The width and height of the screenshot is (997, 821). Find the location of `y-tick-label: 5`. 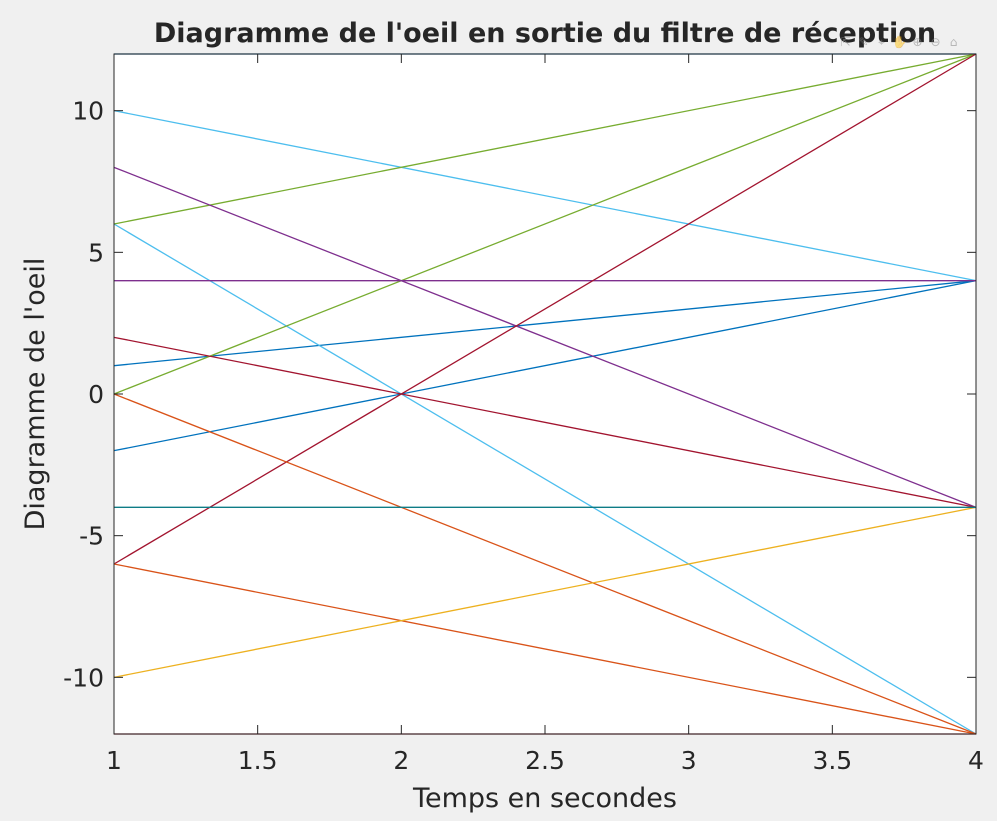

y-tick-label: 5 is located at coordinates (96, 252).